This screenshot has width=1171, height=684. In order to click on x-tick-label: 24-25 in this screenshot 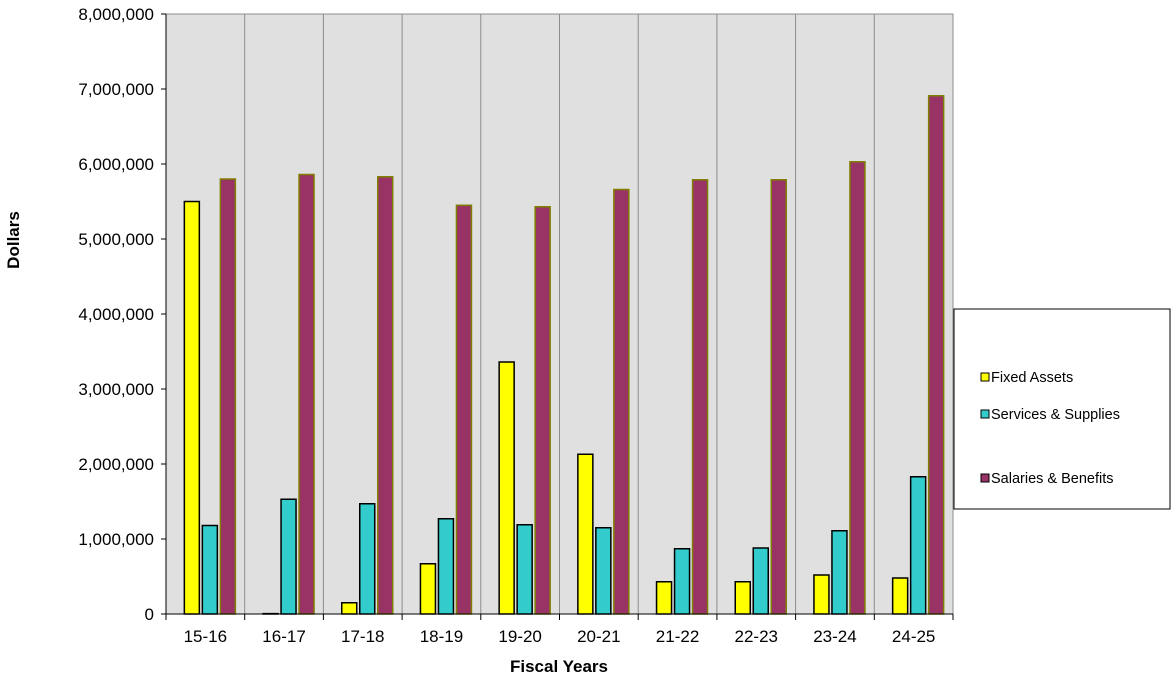, I will do `click(913, 636)`.